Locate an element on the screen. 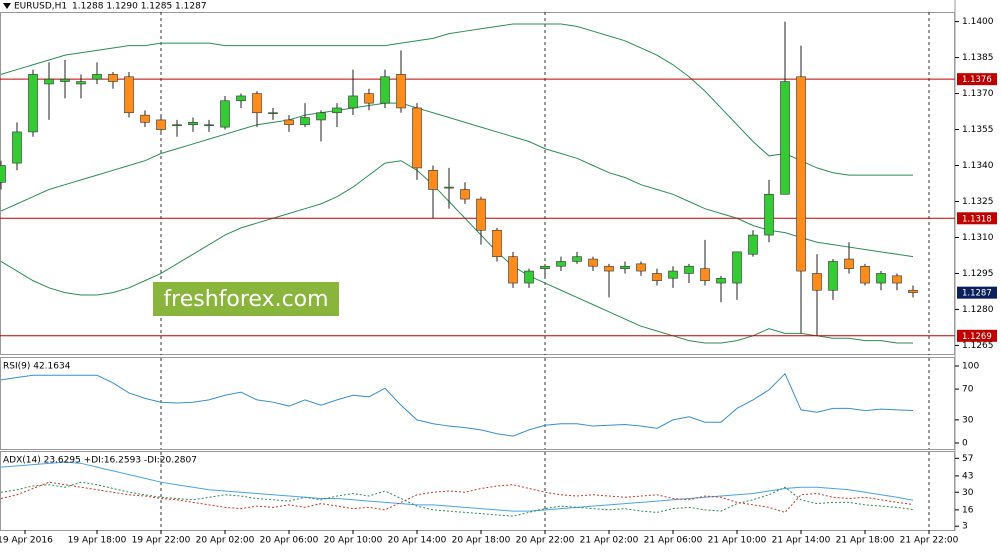  x-tick-label: 19 Apr 2016 is located at coordinates (26, 541).